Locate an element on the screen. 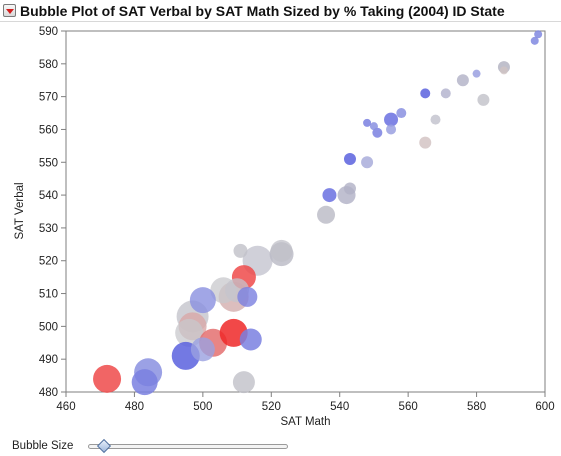  x-axis-label: SAT Math is located at coordinates (305, 422).